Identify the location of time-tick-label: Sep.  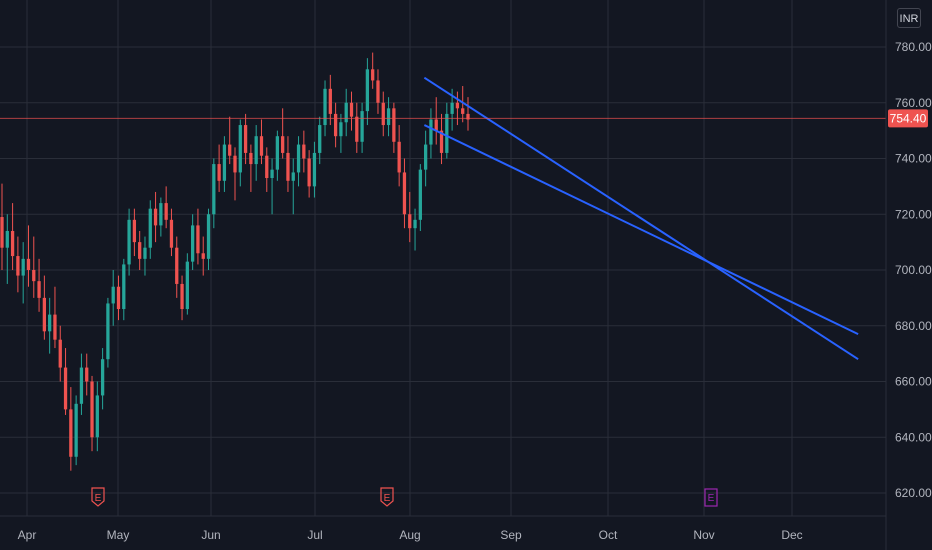
(511, 535).